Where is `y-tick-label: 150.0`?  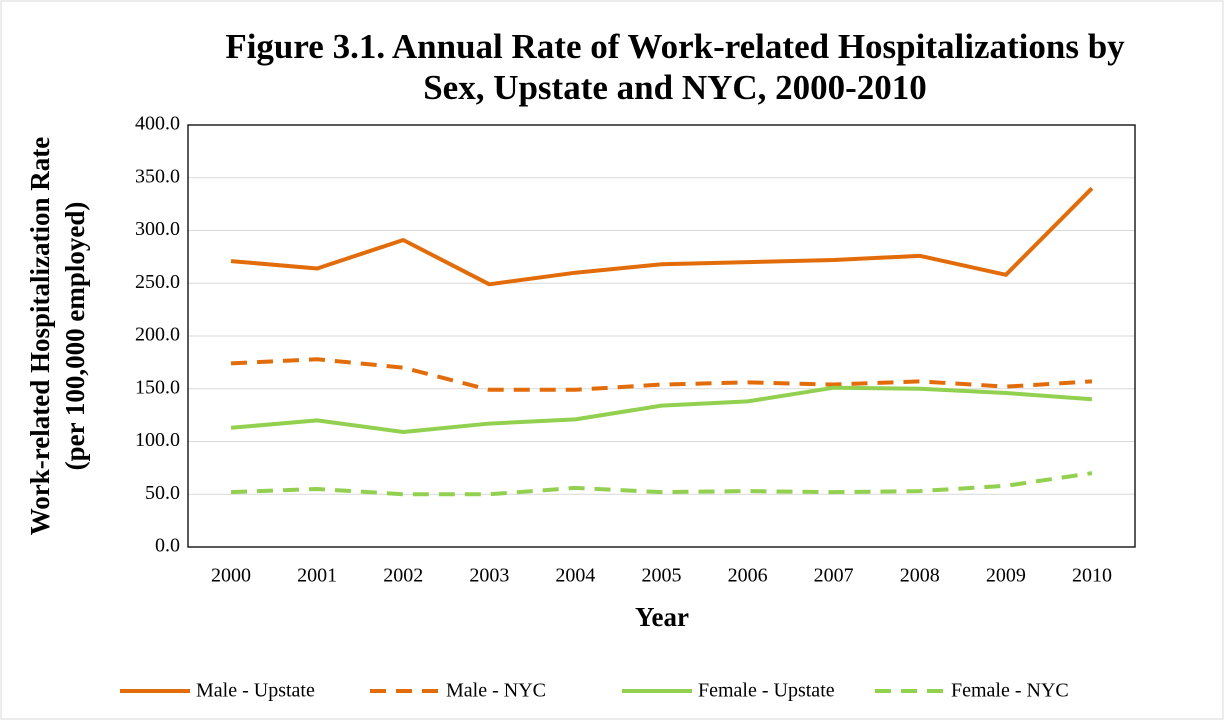 y-tick-label: 150.0 is located at coordinates (157, 387).